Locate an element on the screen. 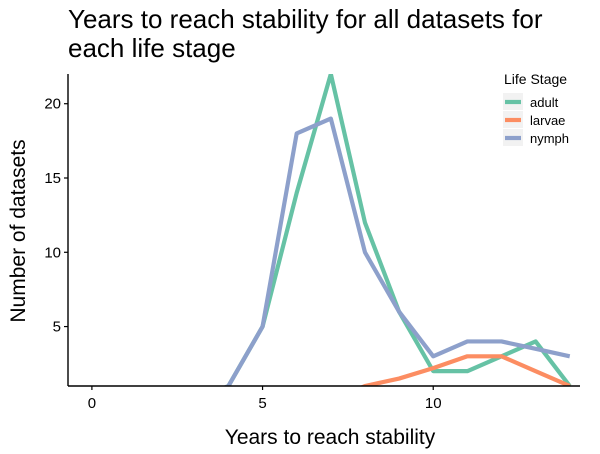  x-axis-ticks: 0 5 10 is located at coordinates (265, 399).